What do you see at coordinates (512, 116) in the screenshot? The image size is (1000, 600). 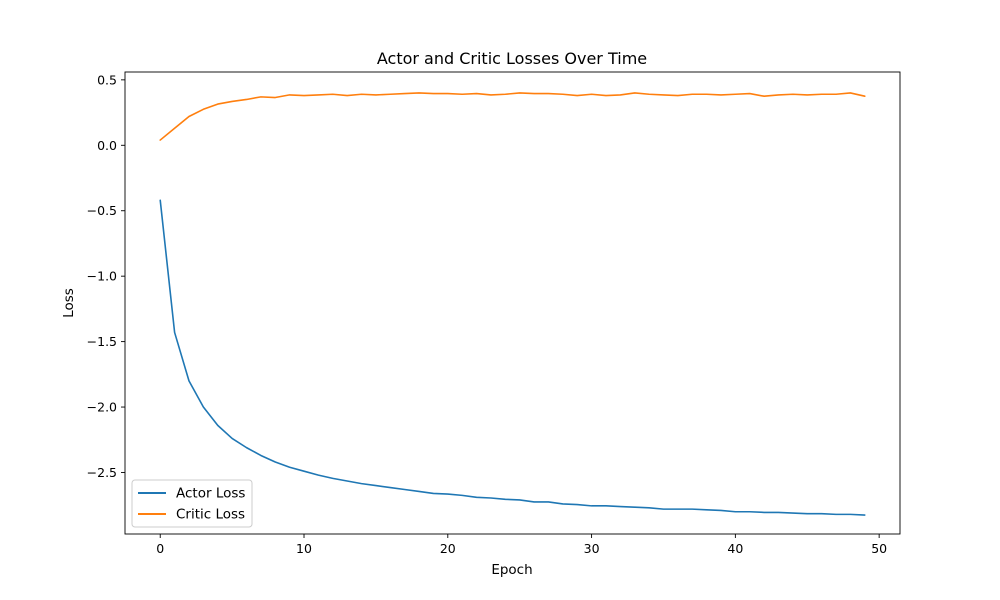 I see `series-line-critic-loss` at bounding box center [512, 116].